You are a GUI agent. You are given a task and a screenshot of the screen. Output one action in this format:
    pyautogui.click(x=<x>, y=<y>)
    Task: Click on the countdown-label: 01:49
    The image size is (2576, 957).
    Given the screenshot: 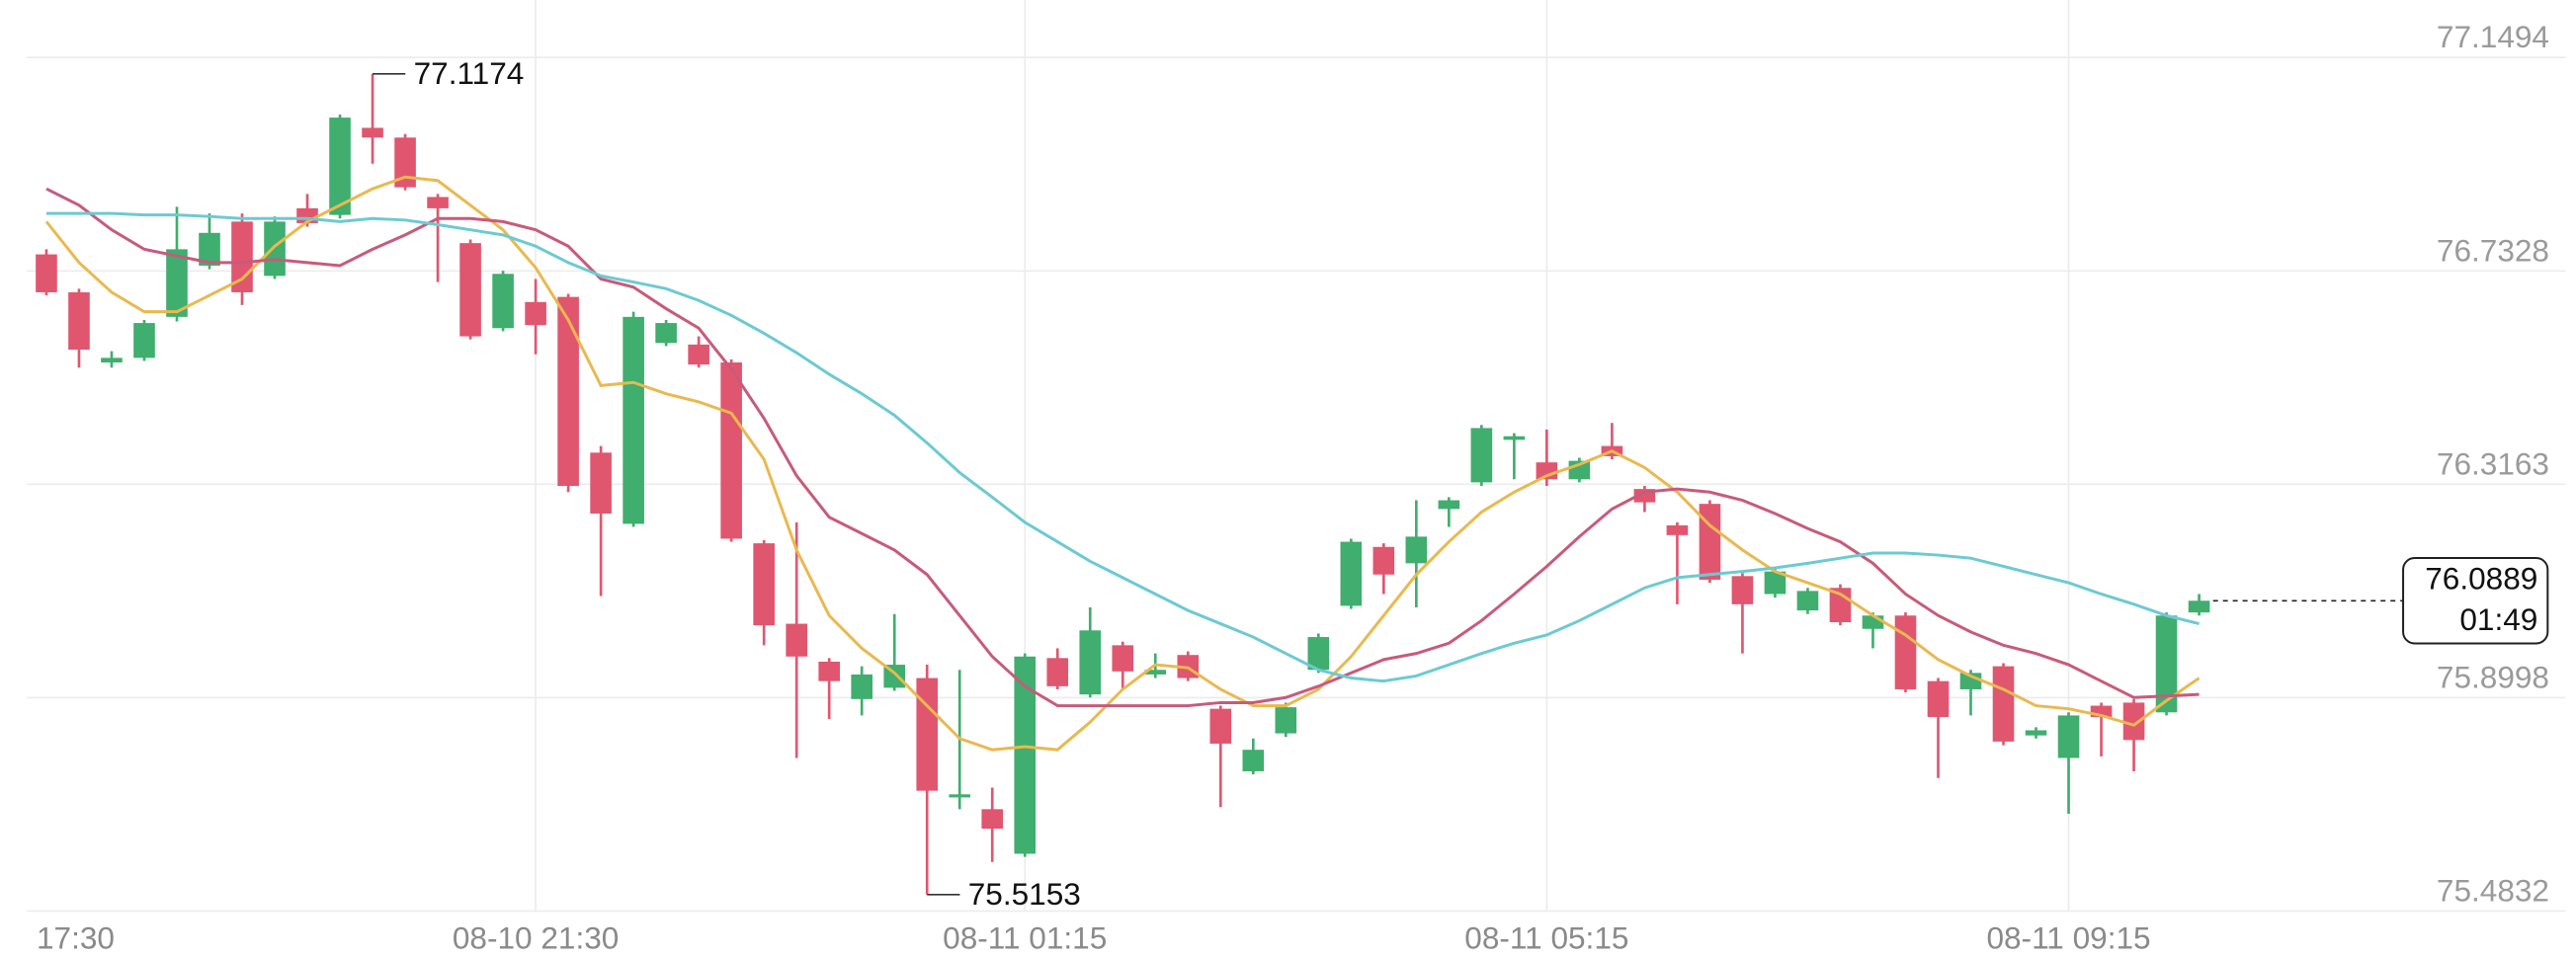 What is the action you would take?
    pyautogui.click(x=2498, y=619)
    